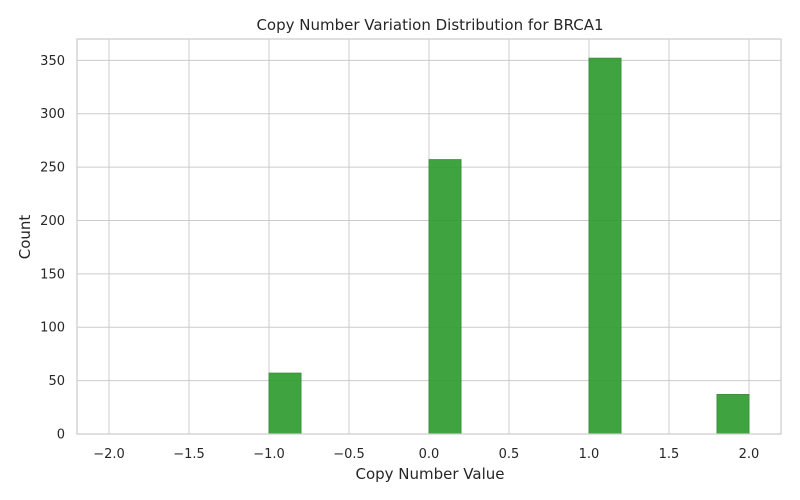 The image size is (800, 500). What do you see at coordinates (52, 328) in the screenshot?
I see `y-tick-label: 100` at bounding box center [52, 328].